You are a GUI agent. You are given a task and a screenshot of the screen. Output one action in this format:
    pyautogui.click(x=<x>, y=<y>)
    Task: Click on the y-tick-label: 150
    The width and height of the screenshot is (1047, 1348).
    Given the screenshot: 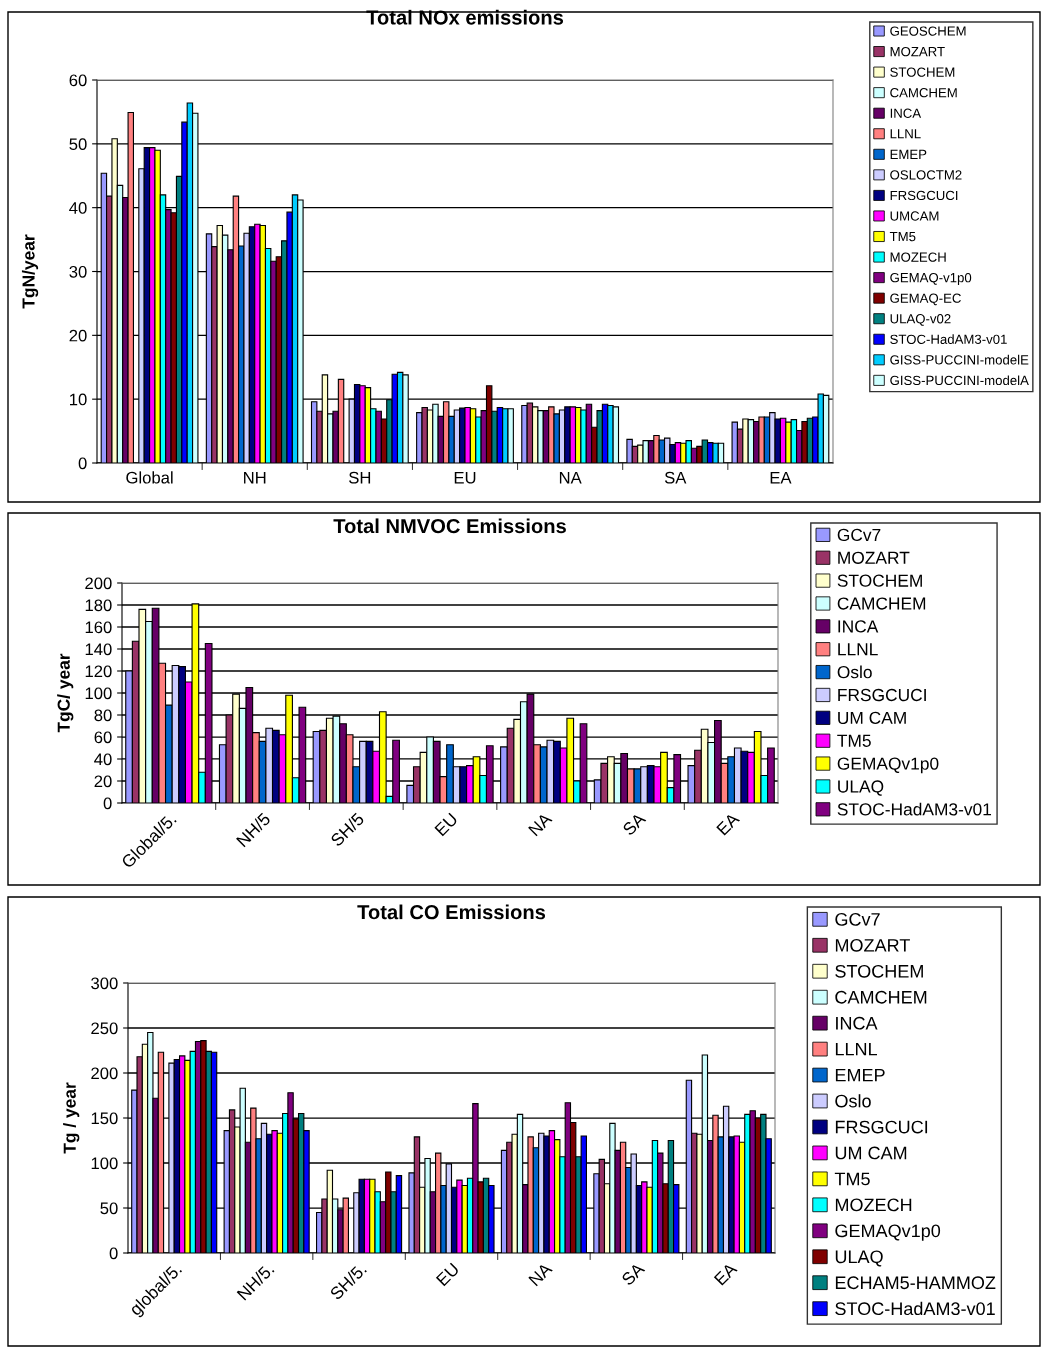 What is the action you would take?
    pyautogui.click(x=104, y=1118)
    